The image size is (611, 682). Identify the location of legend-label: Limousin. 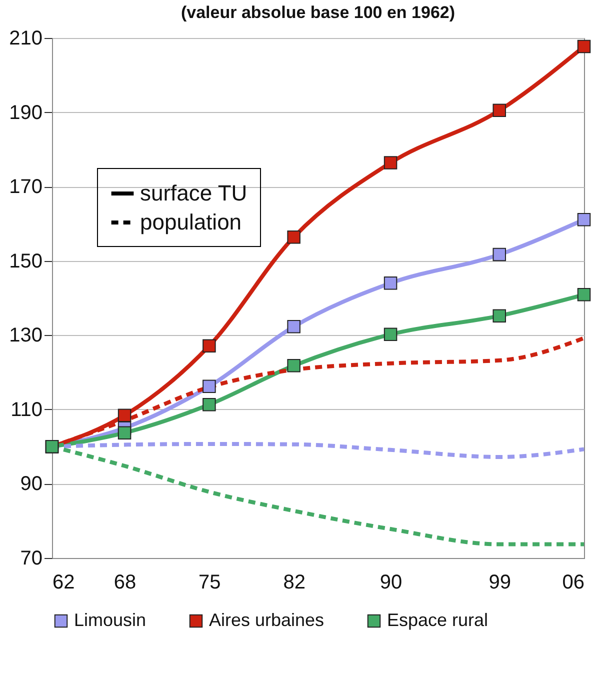
(110, 620).